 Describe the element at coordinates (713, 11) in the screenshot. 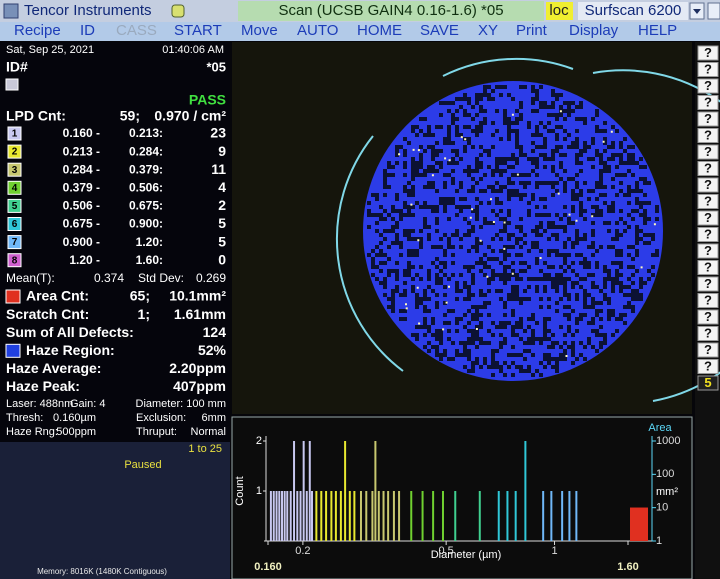

I see `scroll-button` at that location.